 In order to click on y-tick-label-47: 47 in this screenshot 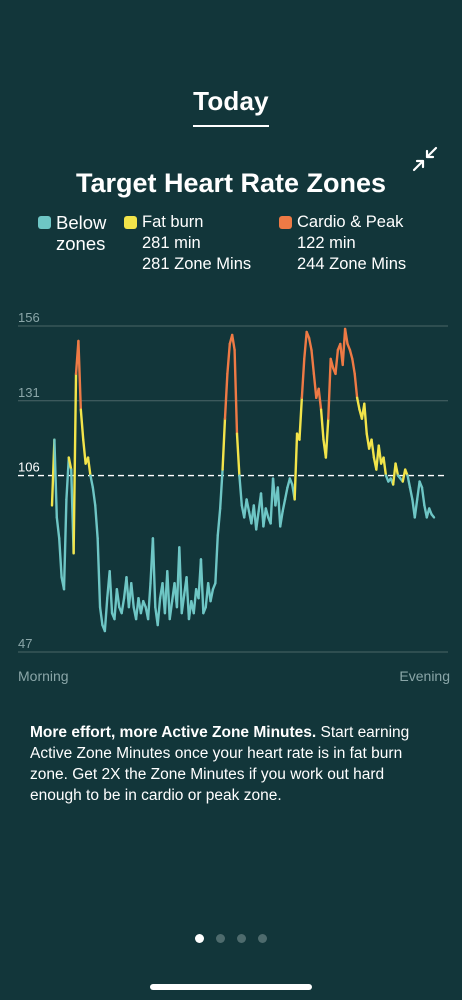, I will do `click(25, 643)`.